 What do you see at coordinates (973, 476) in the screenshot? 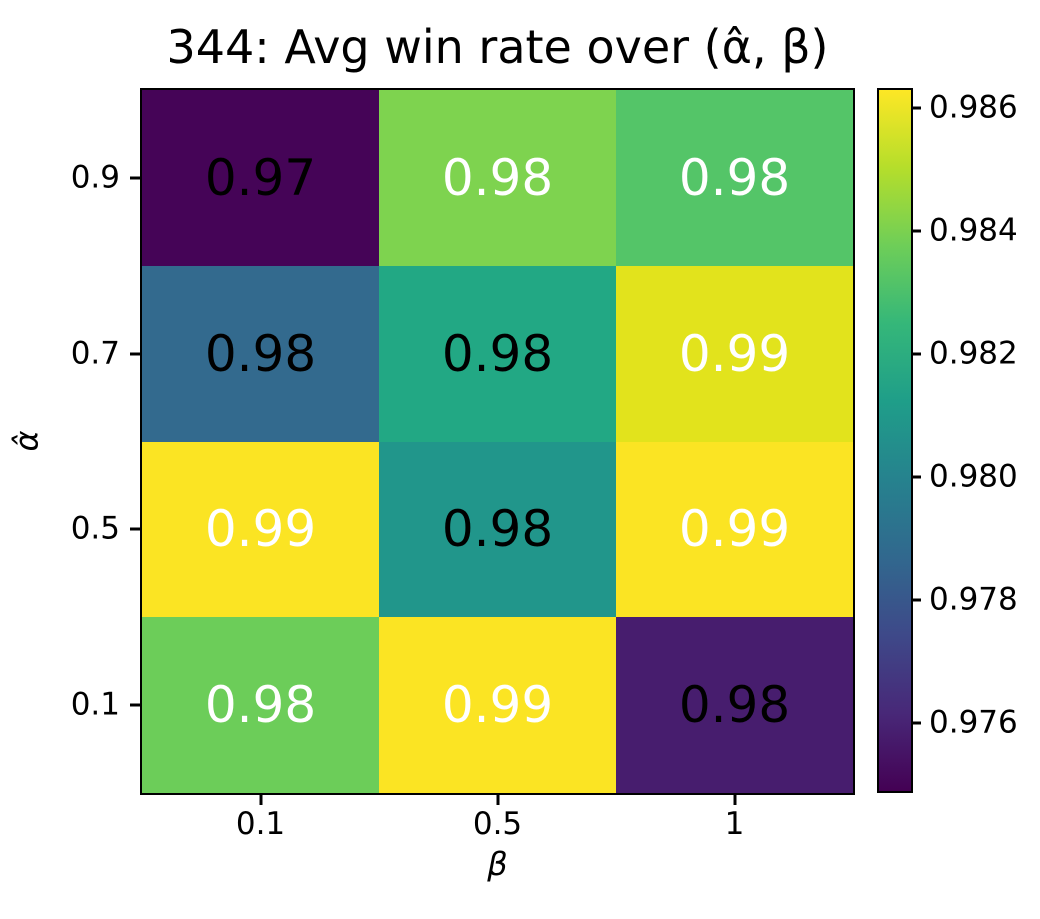
I see `colorbar-tick-label: 0.980` at bounding box center [973, 476].